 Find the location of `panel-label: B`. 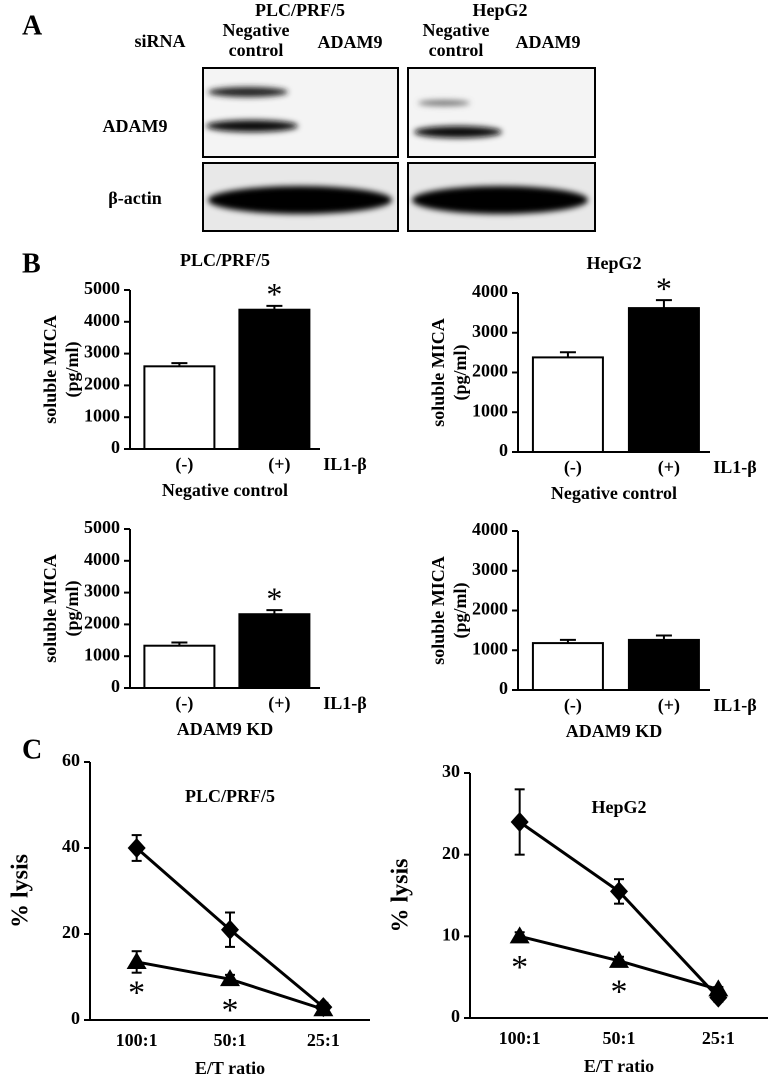

panel-label: B is located at coordinates (31, 263).